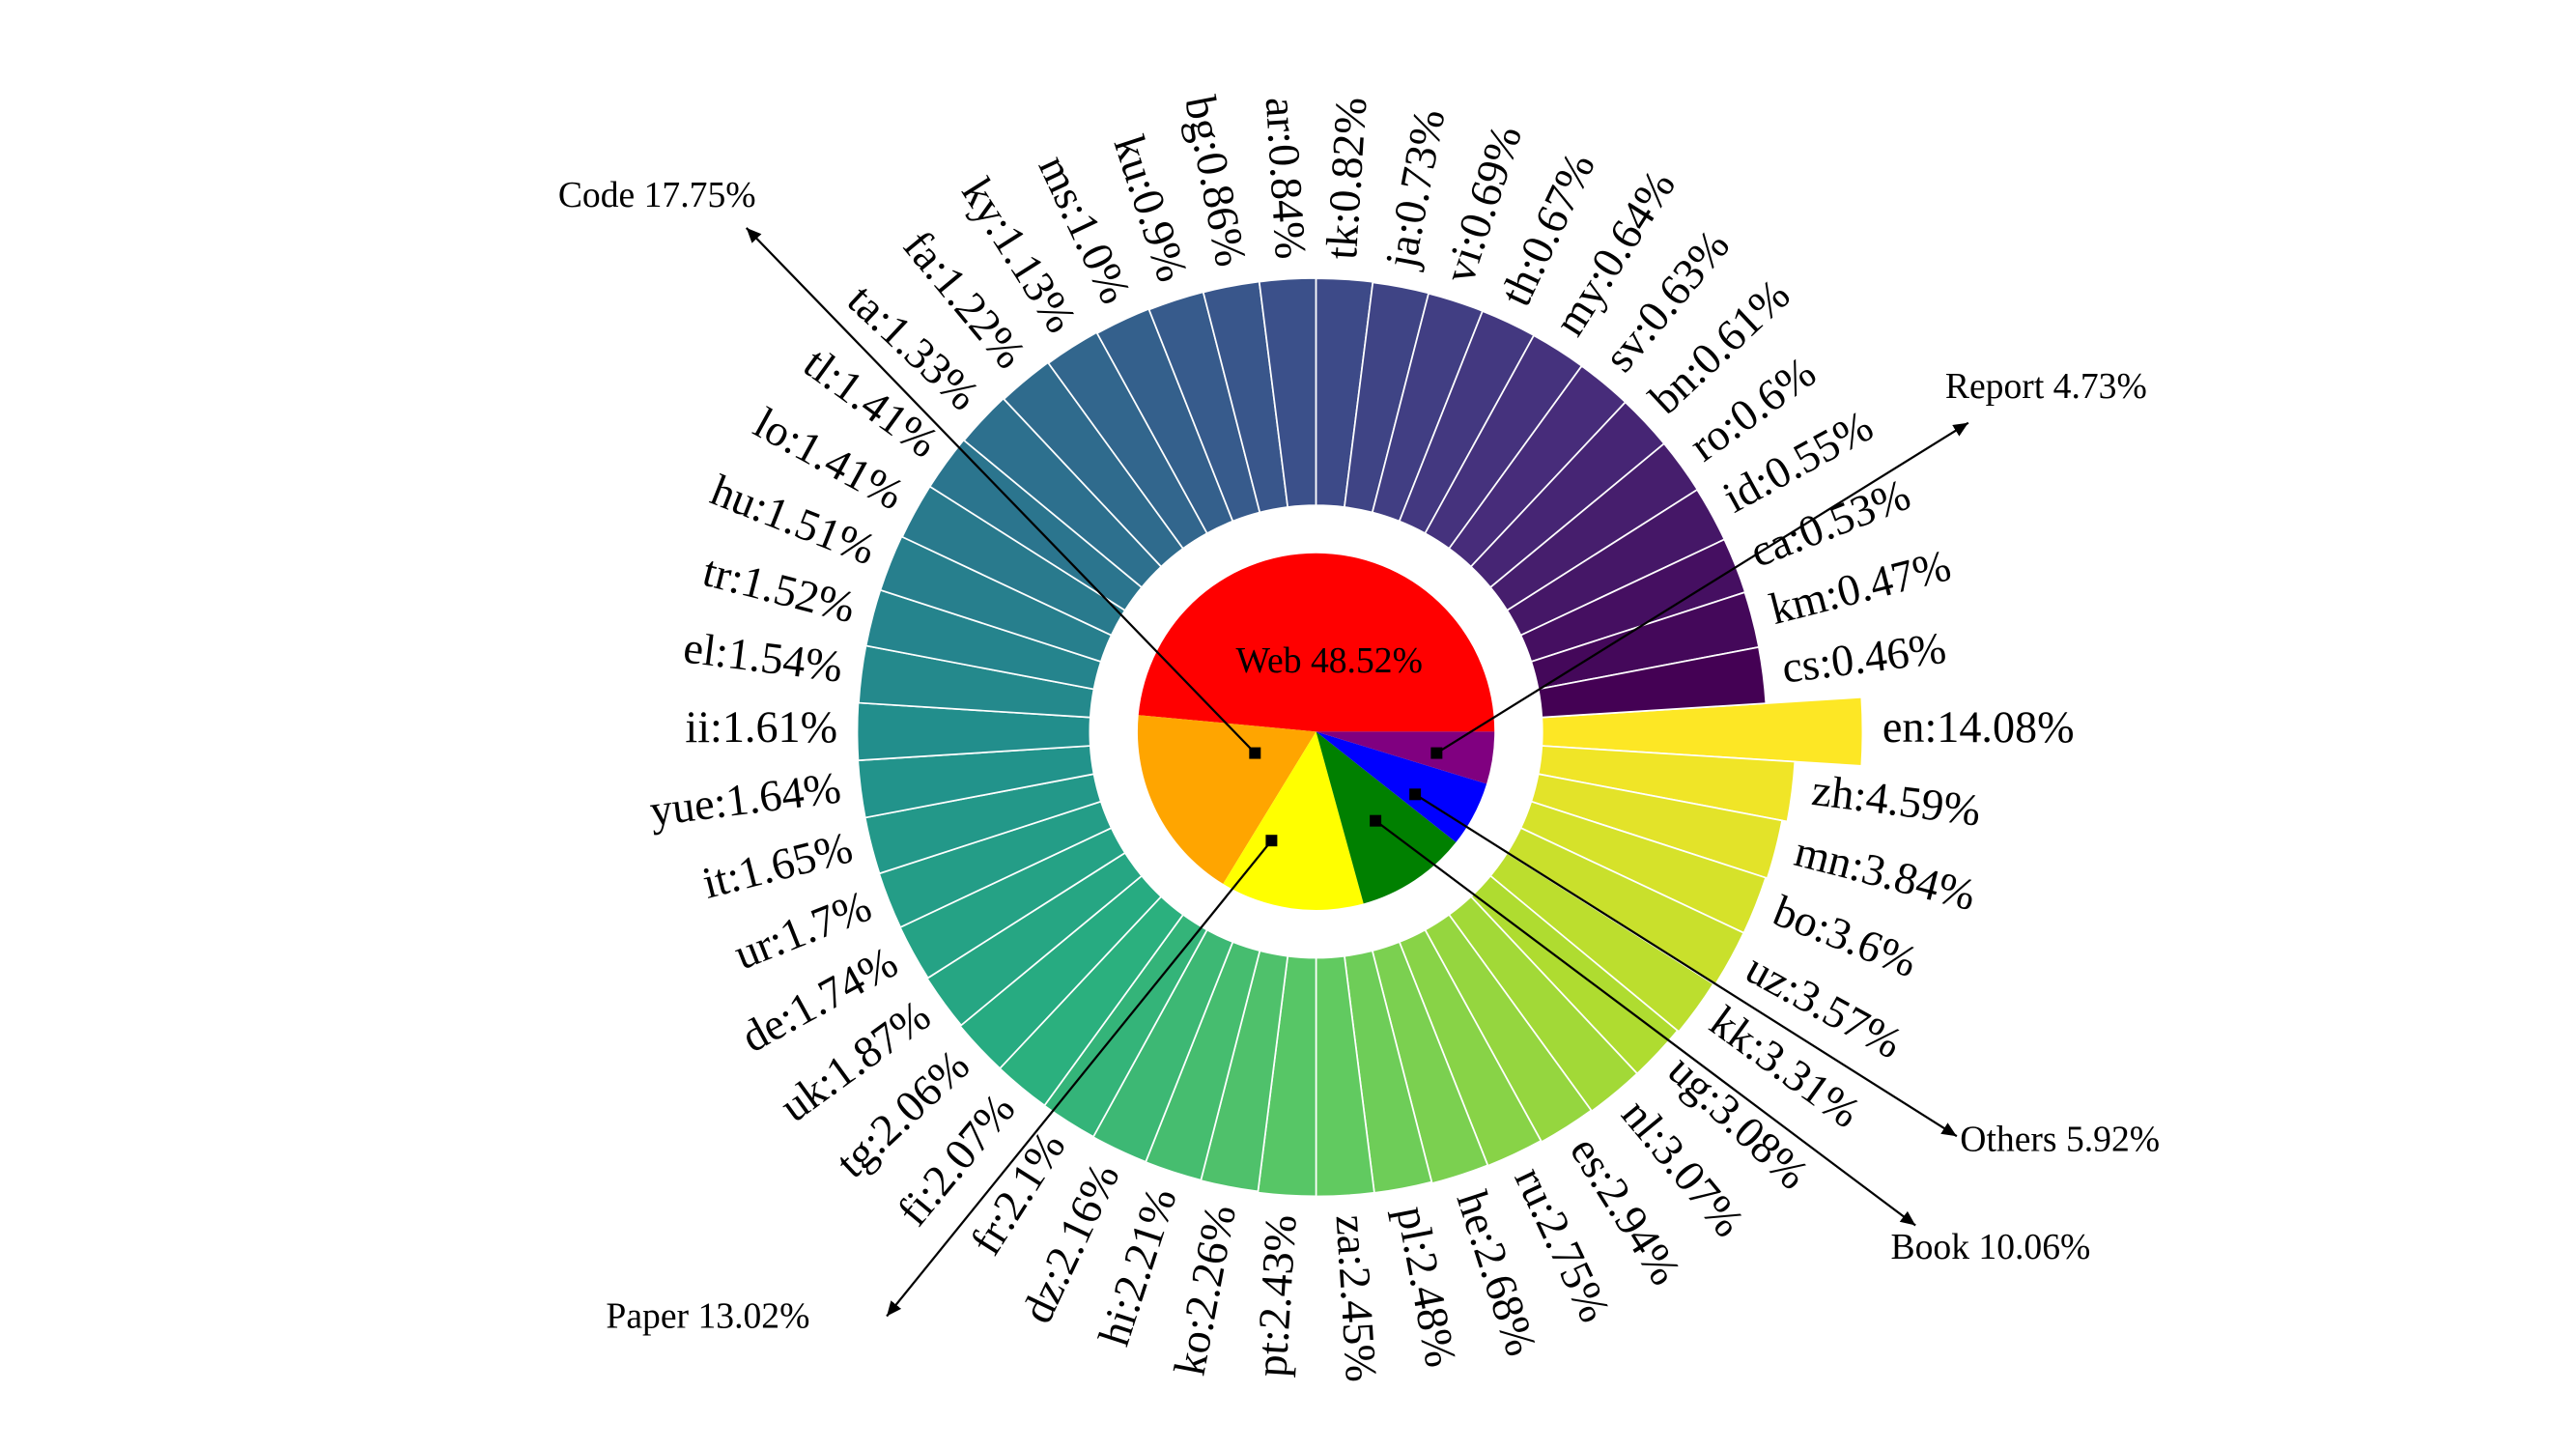  I want to click on pie-label: Code 17.75%, so click(657, 195).